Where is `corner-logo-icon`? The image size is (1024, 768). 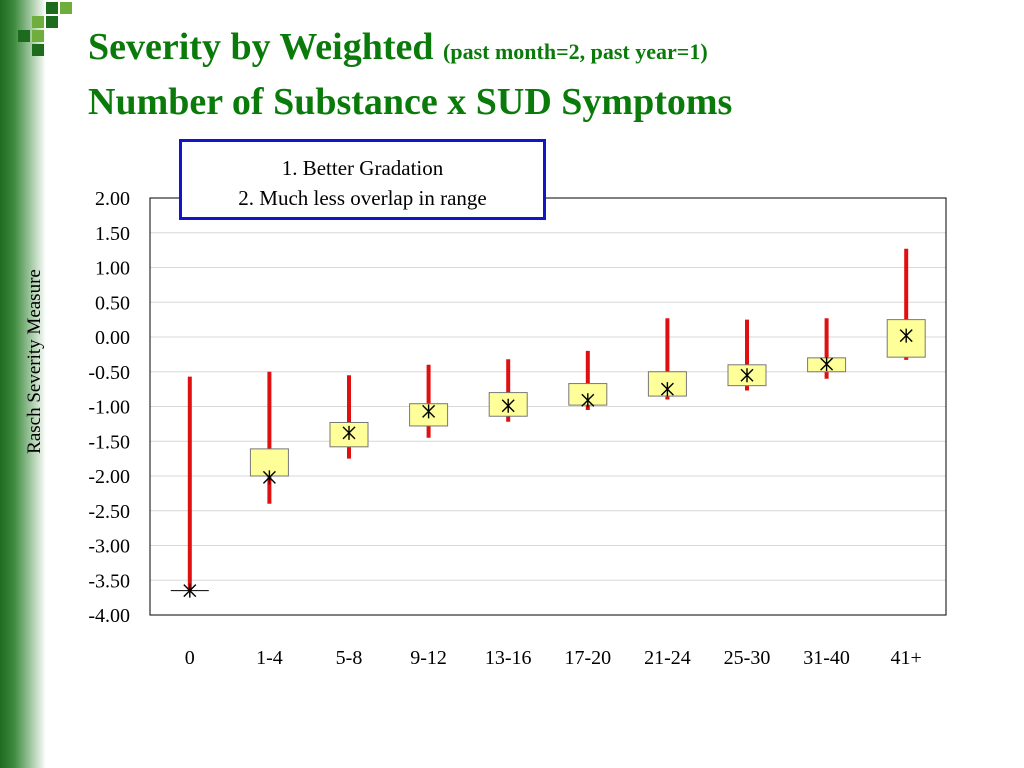
corner-logo-icon is located at coordinates (45, 29).